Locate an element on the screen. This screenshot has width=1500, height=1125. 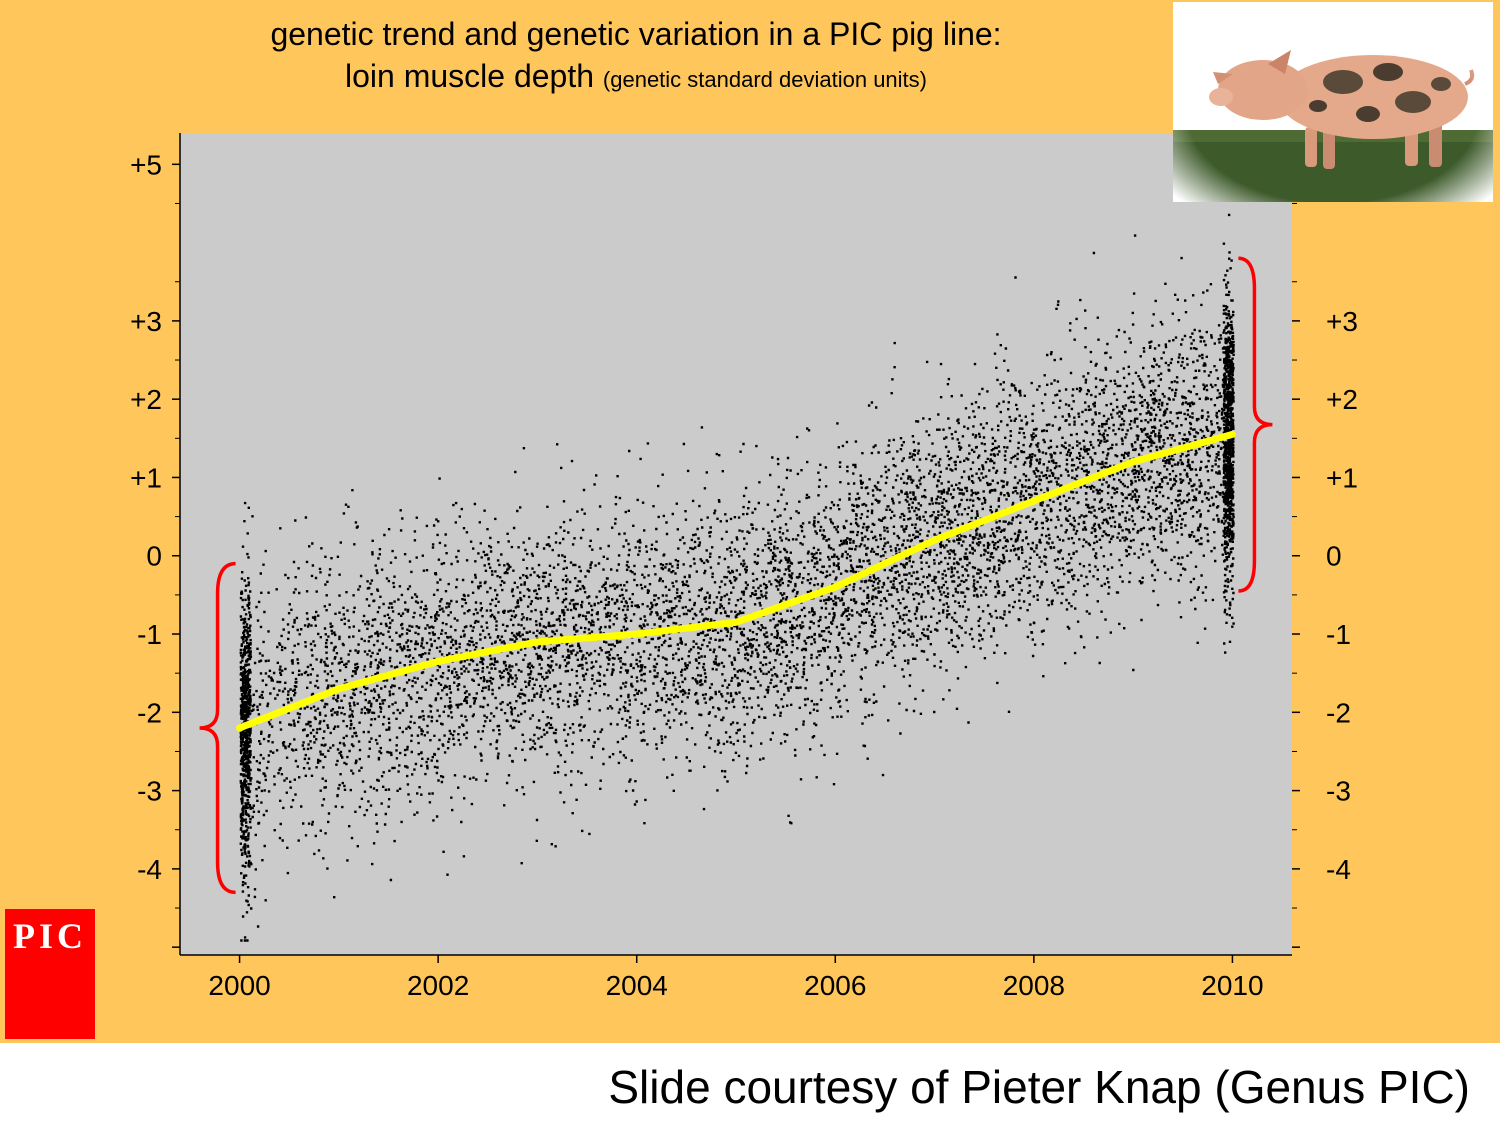
y-left-tick-label: -3 is located at coordinates (149, 791).